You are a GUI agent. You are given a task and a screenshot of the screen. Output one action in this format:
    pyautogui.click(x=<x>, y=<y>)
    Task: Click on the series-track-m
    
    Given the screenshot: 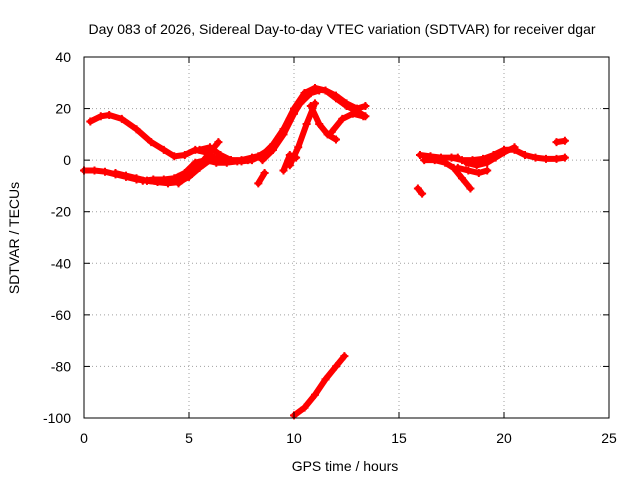 What is the action you would take?
    pyautogui.click(x=261, y=178)
    